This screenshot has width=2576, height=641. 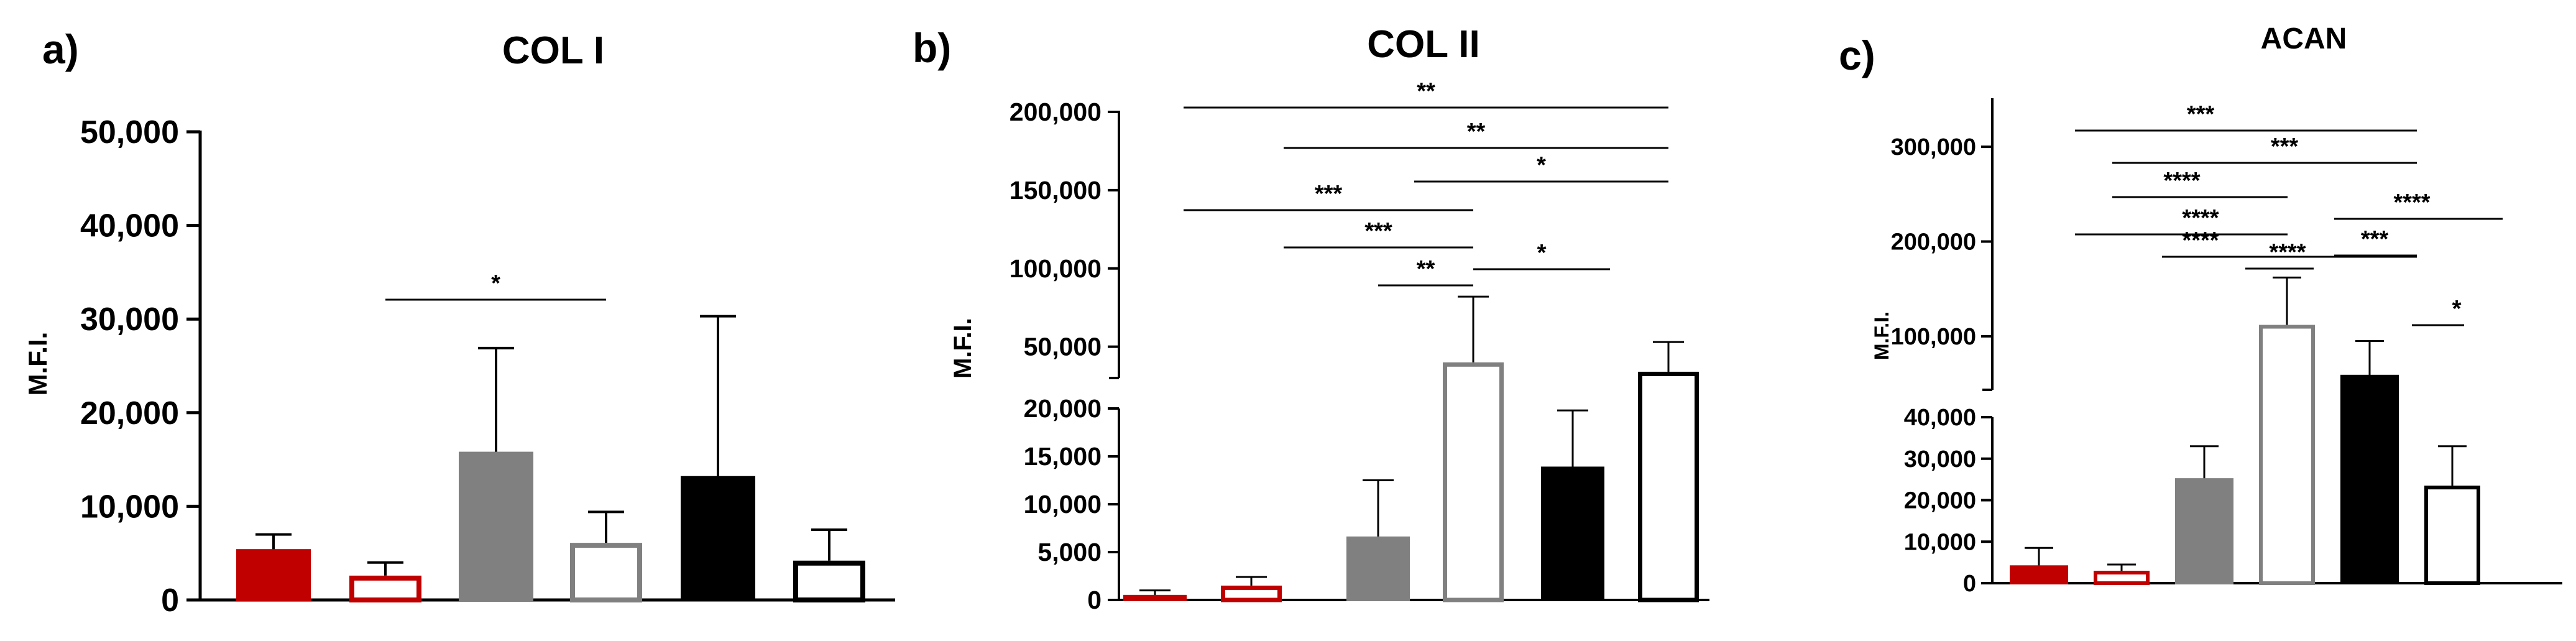 I want to click on y-tick-label: 5,000, so click(x=1069, y=552).